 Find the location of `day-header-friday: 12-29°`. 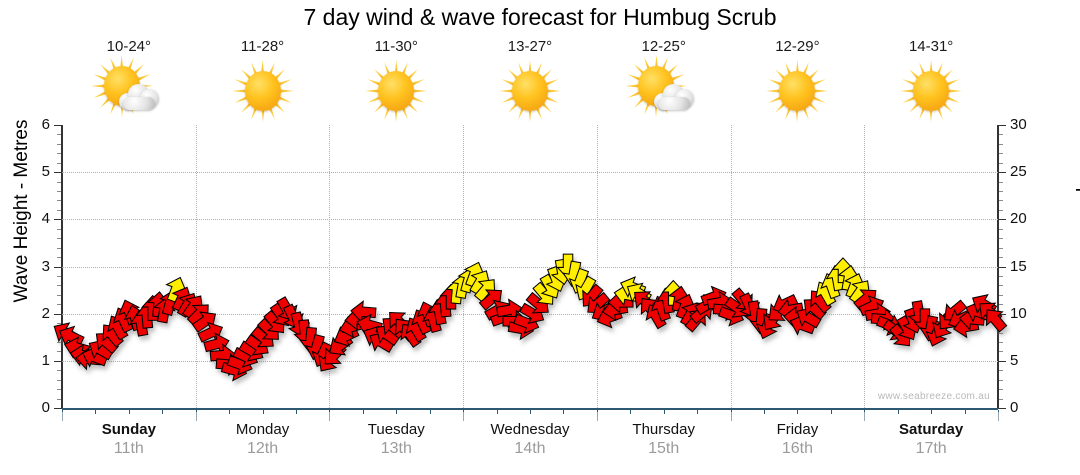

day-header-friday: 12-29° is located at coordinates (798, 83).